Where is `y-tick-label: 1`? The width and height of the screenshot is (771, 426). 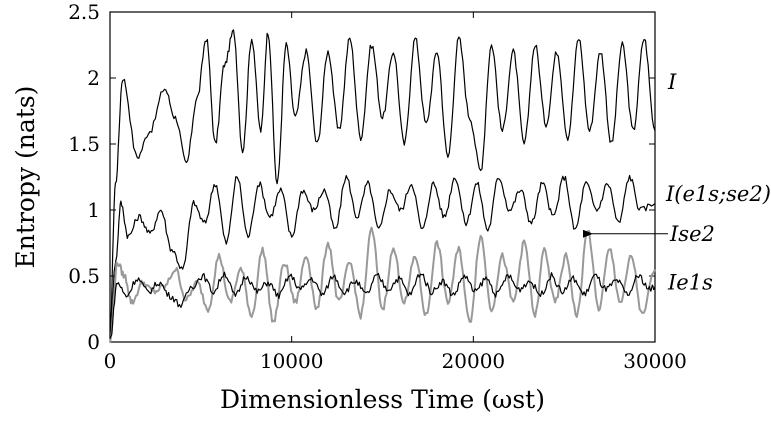 y-tick-label: 1 is located at coordinates (93, 210).